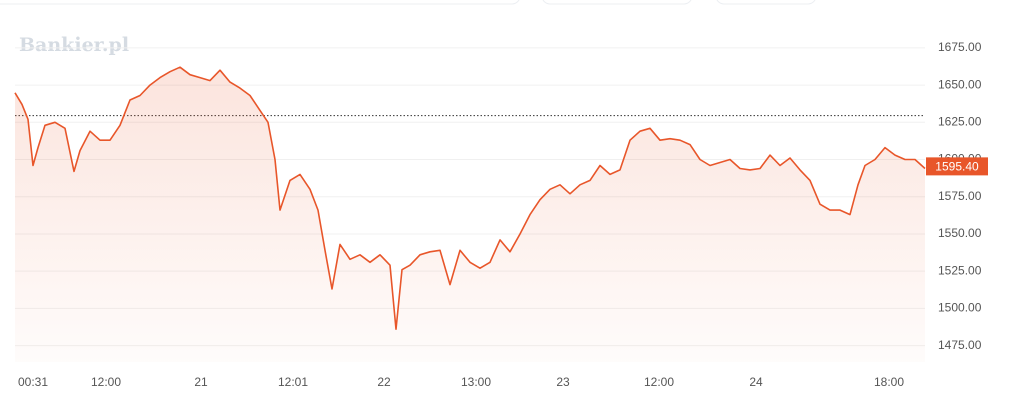 The height and width of the screenshot is (407, 1024). I want to click on y-tick-label: 1525.00, so click(960, 270).